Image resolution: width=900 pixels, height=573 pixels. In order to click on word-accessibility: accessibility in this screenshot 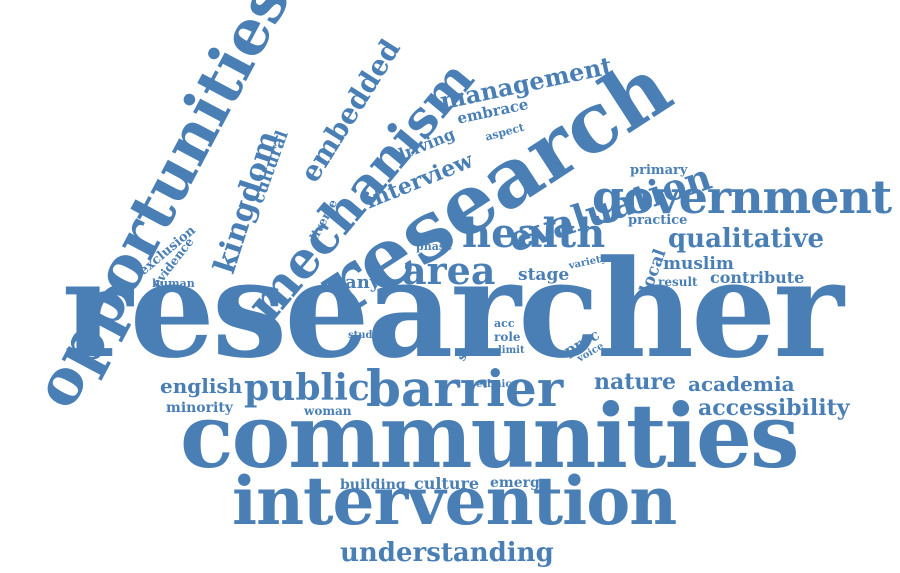, I will do `click(774, 408)`.